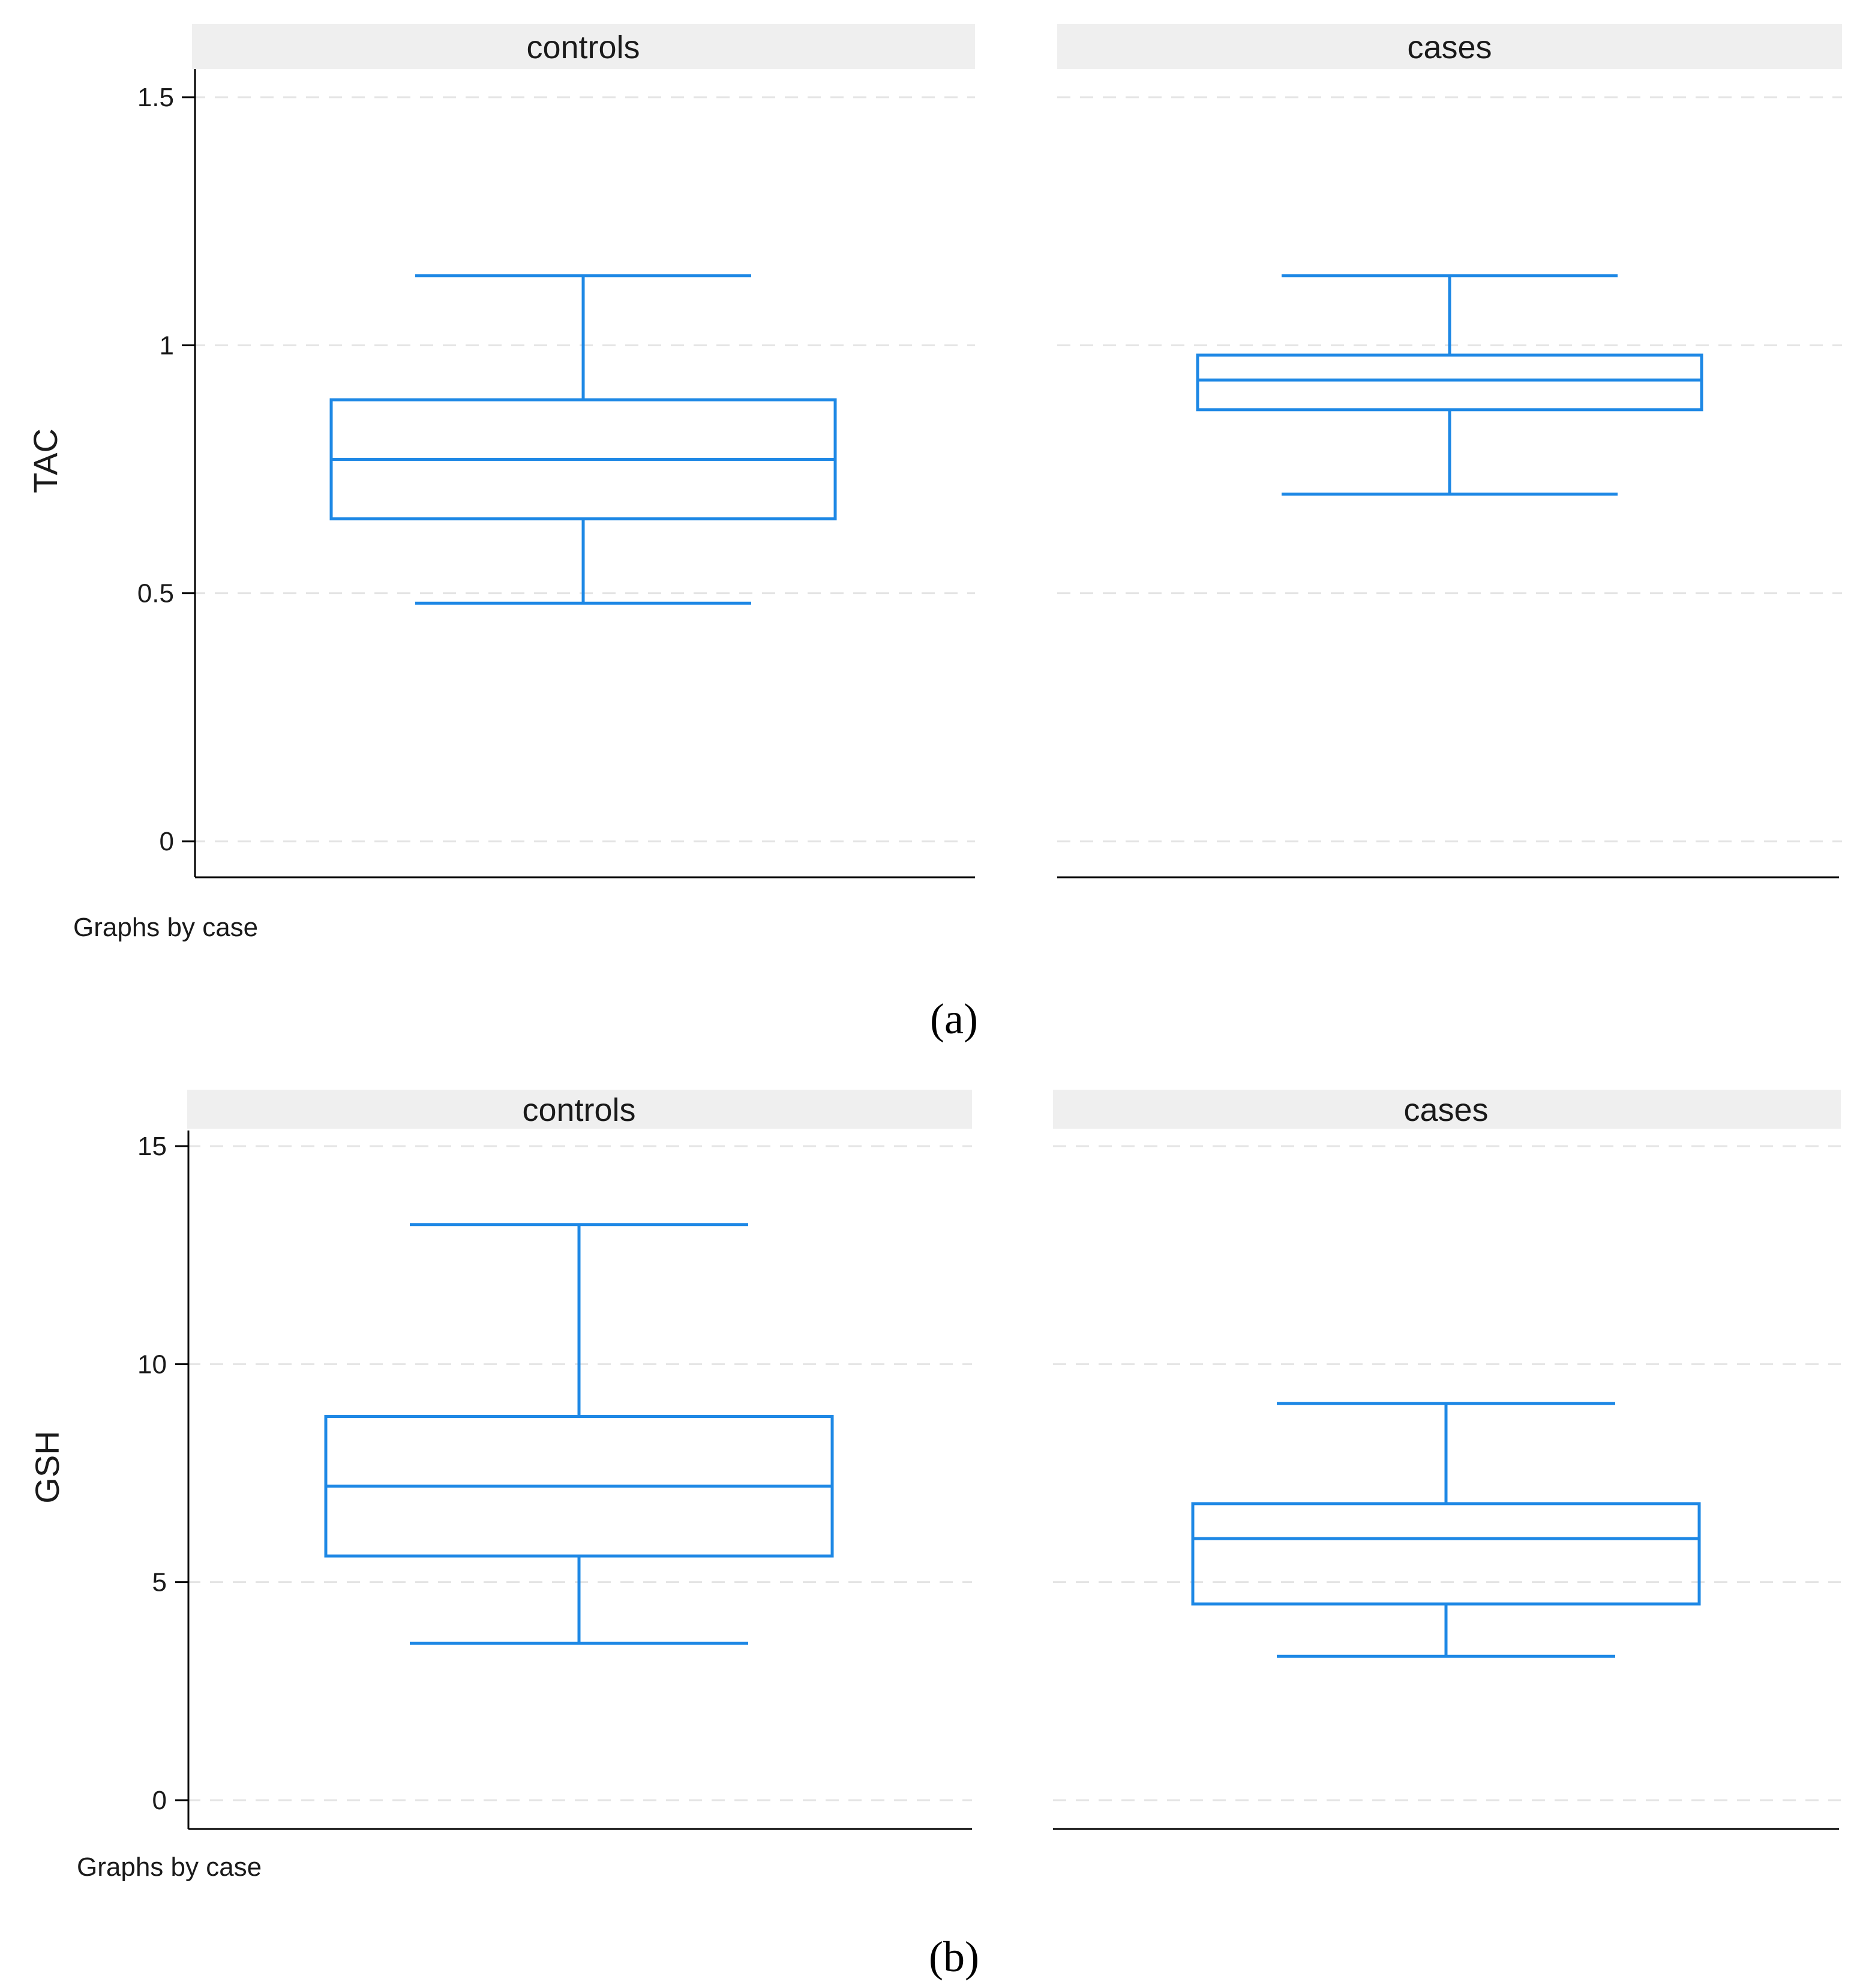  I want to click on panel-letter-b: (b), so click(954, 1957).